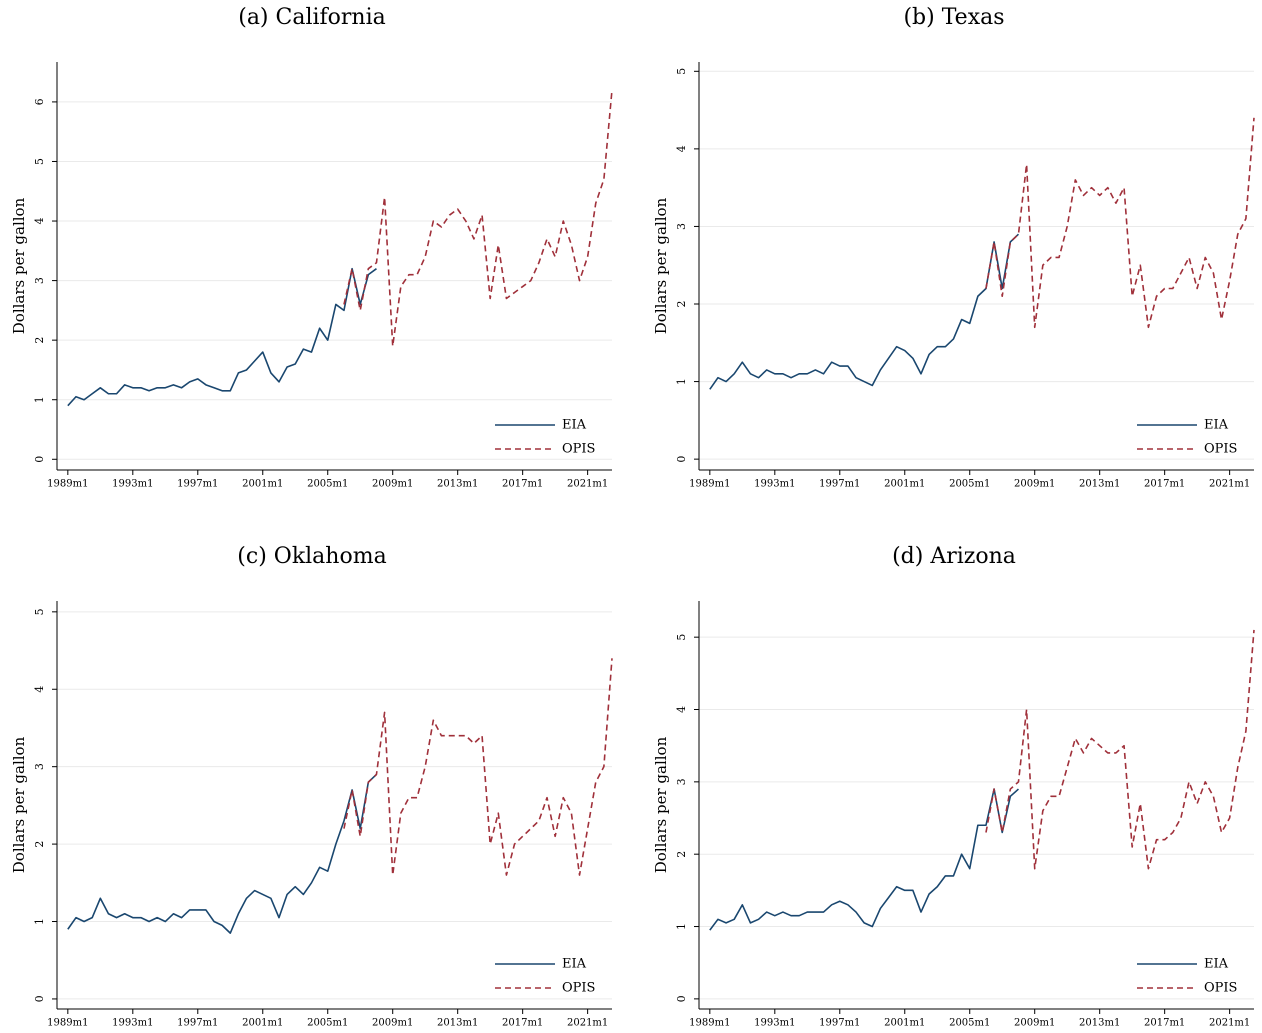 This screenshot has height=1033, width=1262. What do you see at coordinates (954, 556) in the screenshot?
I see `chart-title: (d) Arizona` at bounding box center [954, 556].